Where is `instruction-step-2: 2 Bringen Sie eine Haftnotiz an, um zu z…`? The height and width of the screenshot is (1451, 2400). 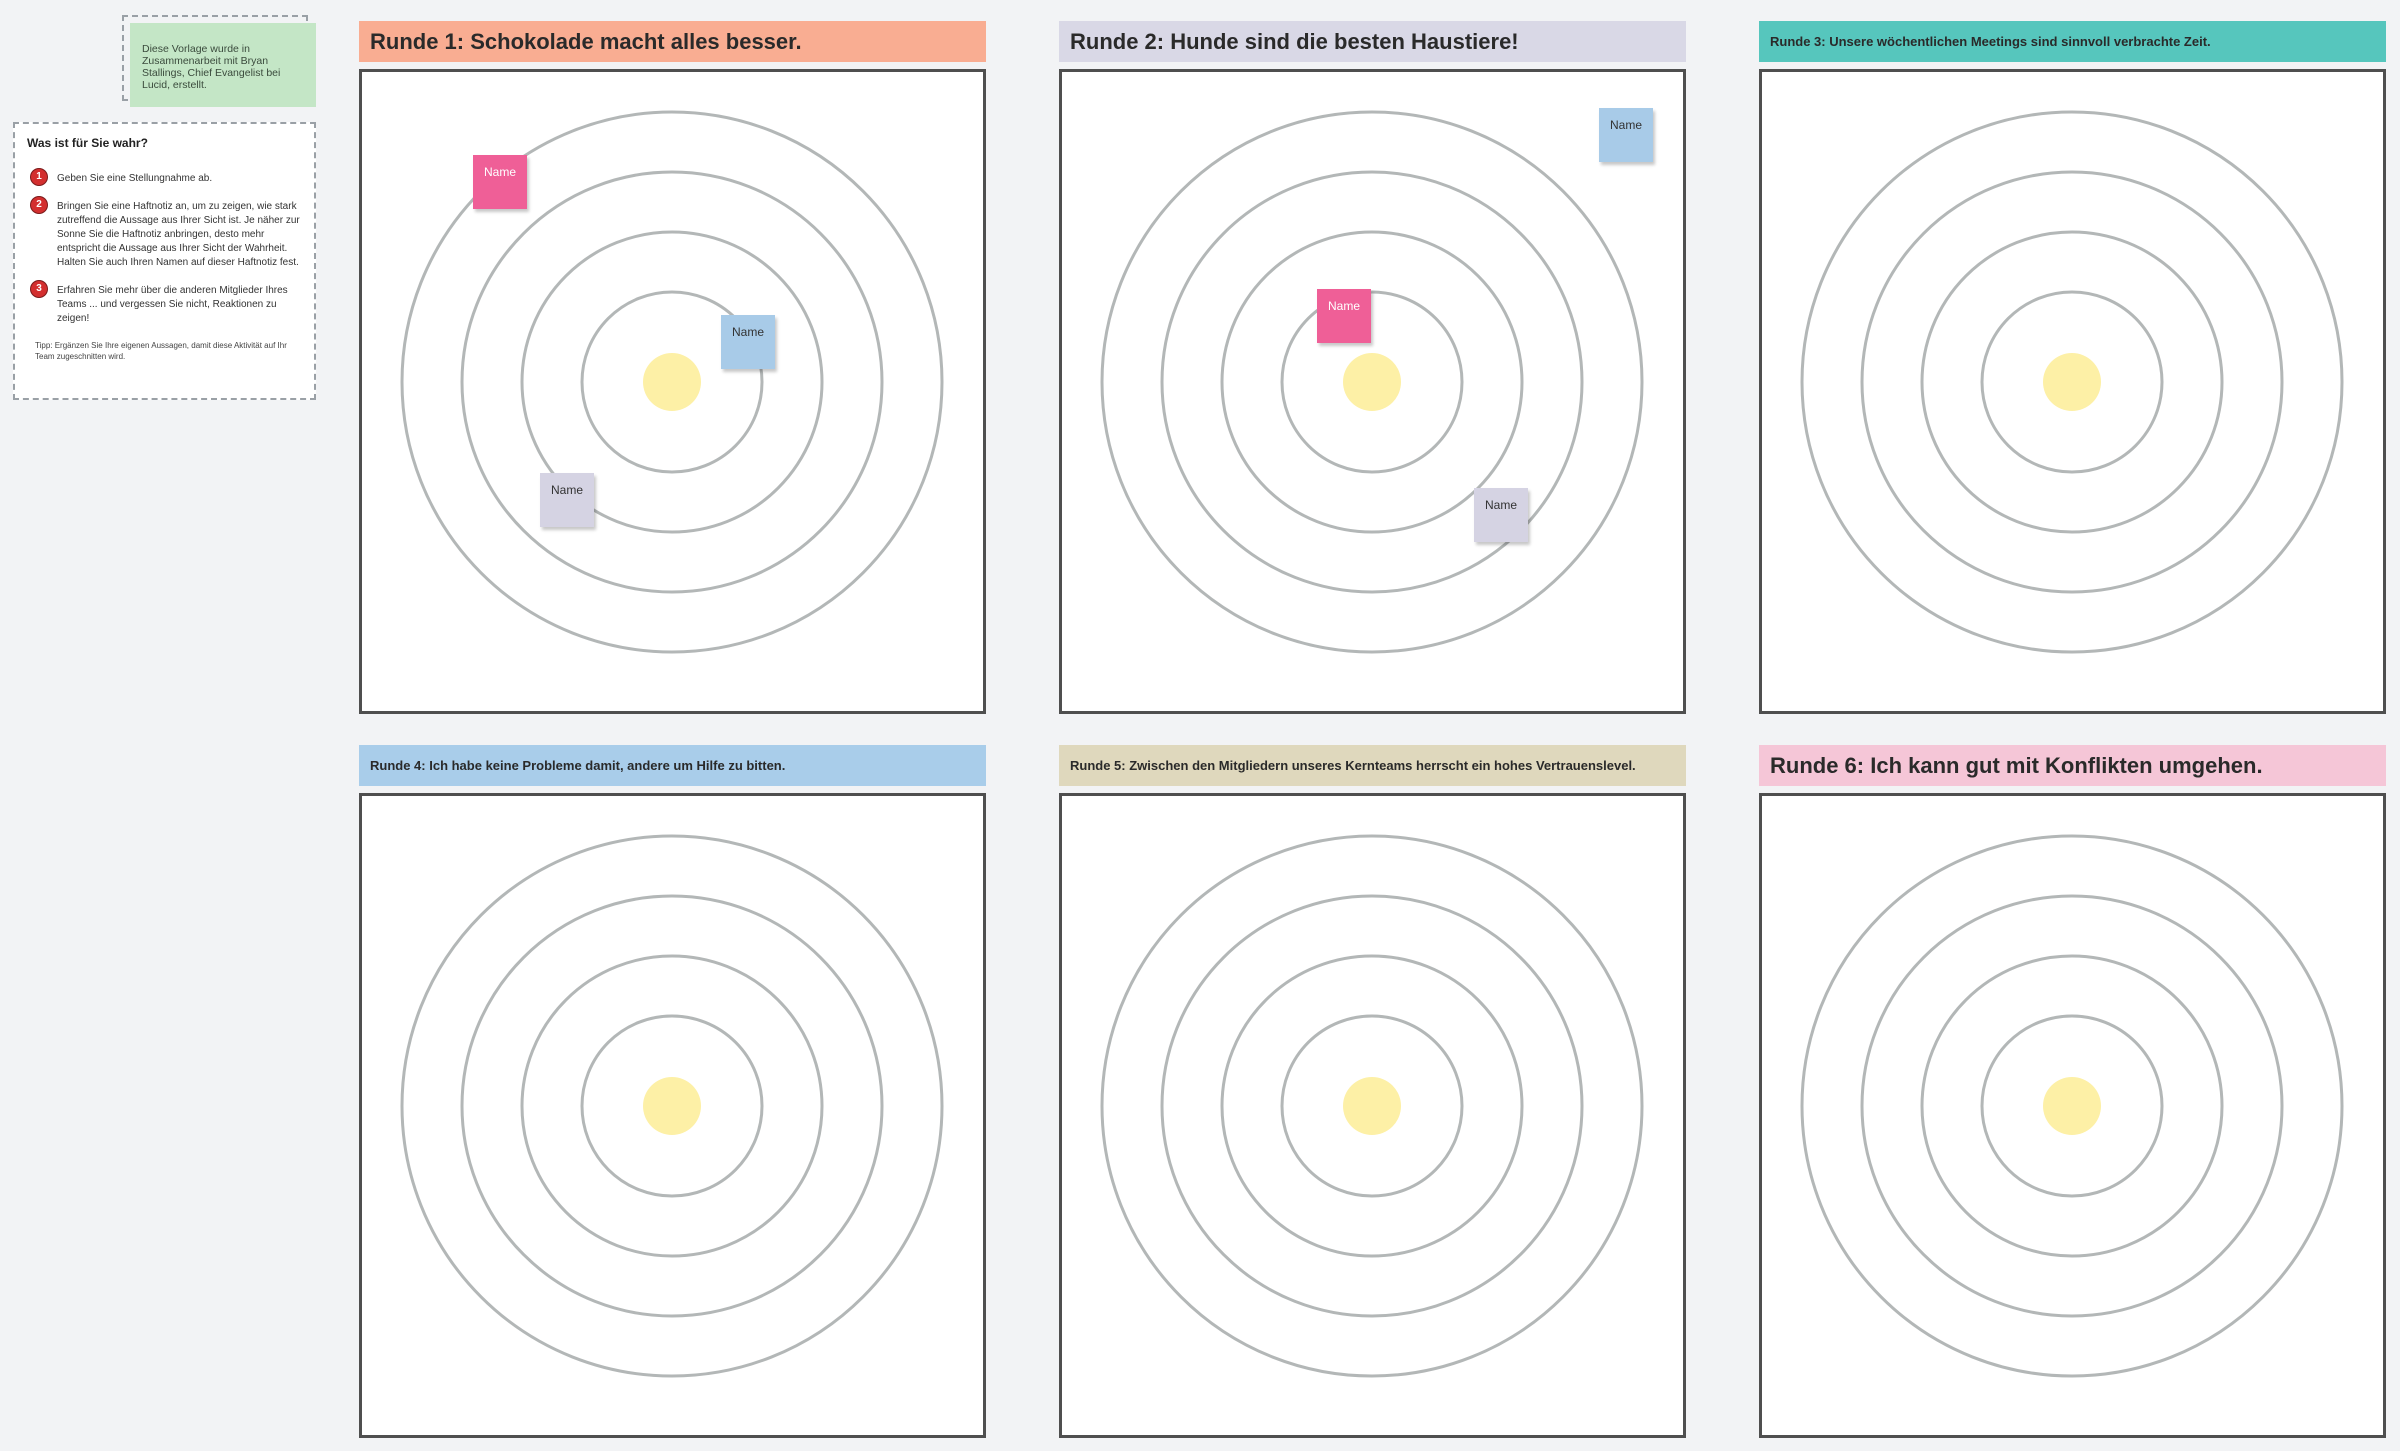
instruction-step-2: 2 Bringen Sie eine Haftnotiz an, um zu z… is located at coordinates (164, 233).